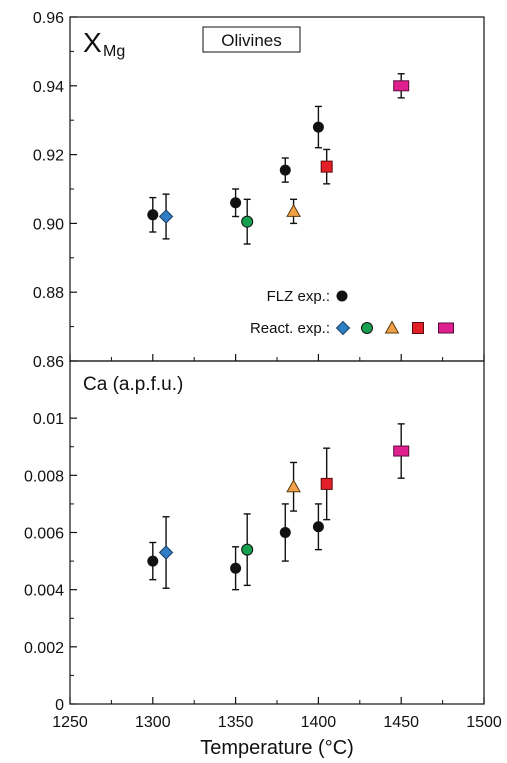 This screenshot has width=507, height=763. What do you see at coordinates (342, 296) in the screenshot?
I see `legend-marker-circle-black` at bounding box center [342, 296].